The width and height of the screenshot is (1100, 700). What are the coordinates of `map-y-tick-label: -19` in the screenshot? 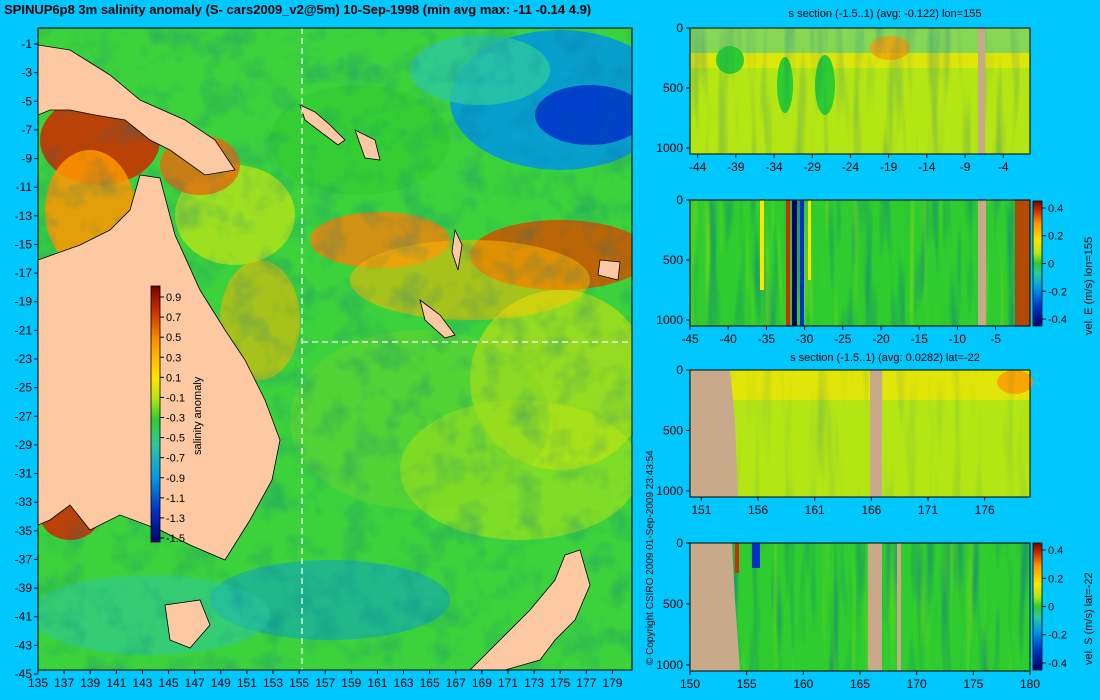 It's located at (24, 302).